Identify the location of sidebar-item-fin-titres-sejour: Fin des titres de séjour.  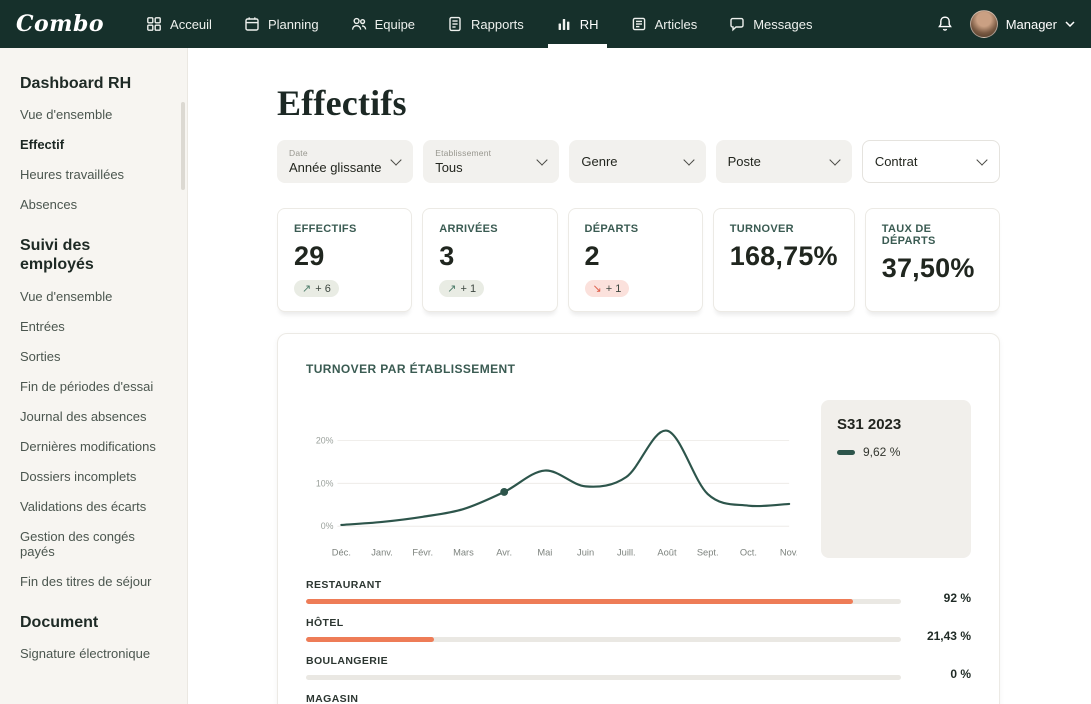
(86, 581).